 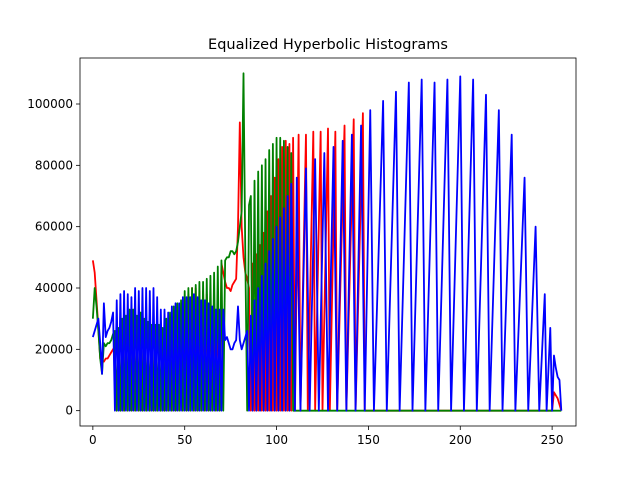 What do you see at coordinates (552, 440) in the screenshot?
I see `x-tick-label: 250` at bounding box center [552, 440].